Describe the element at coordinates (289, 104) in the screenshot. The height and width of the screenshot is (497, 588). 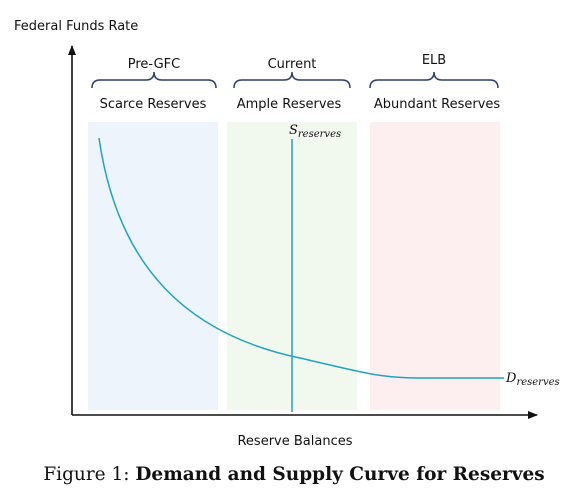
I see `regime-label-ample: Ample Reserves` at that location.